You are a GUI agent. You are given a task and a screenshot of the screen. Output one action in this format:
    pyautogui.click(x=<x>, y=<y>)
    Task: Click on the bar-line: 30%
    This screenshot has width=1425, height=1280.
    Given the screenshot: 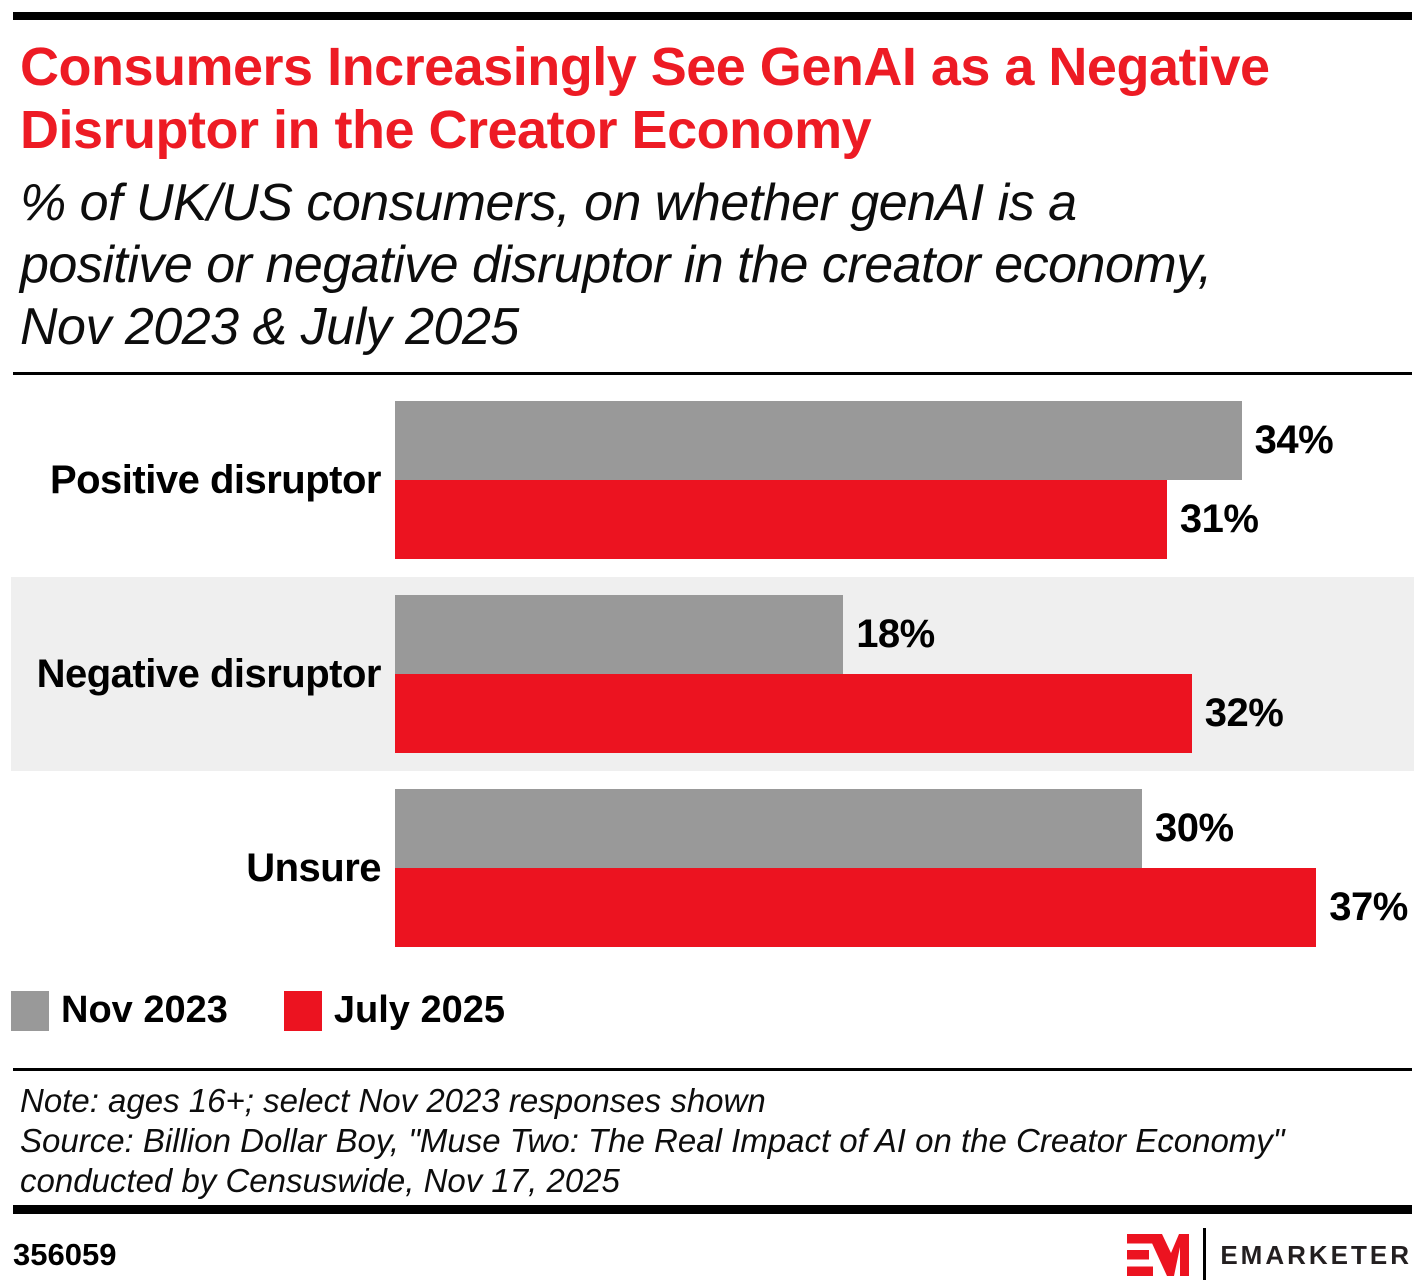 What is the action you would take?
    pyautogui.click(x=904, y=828)
    